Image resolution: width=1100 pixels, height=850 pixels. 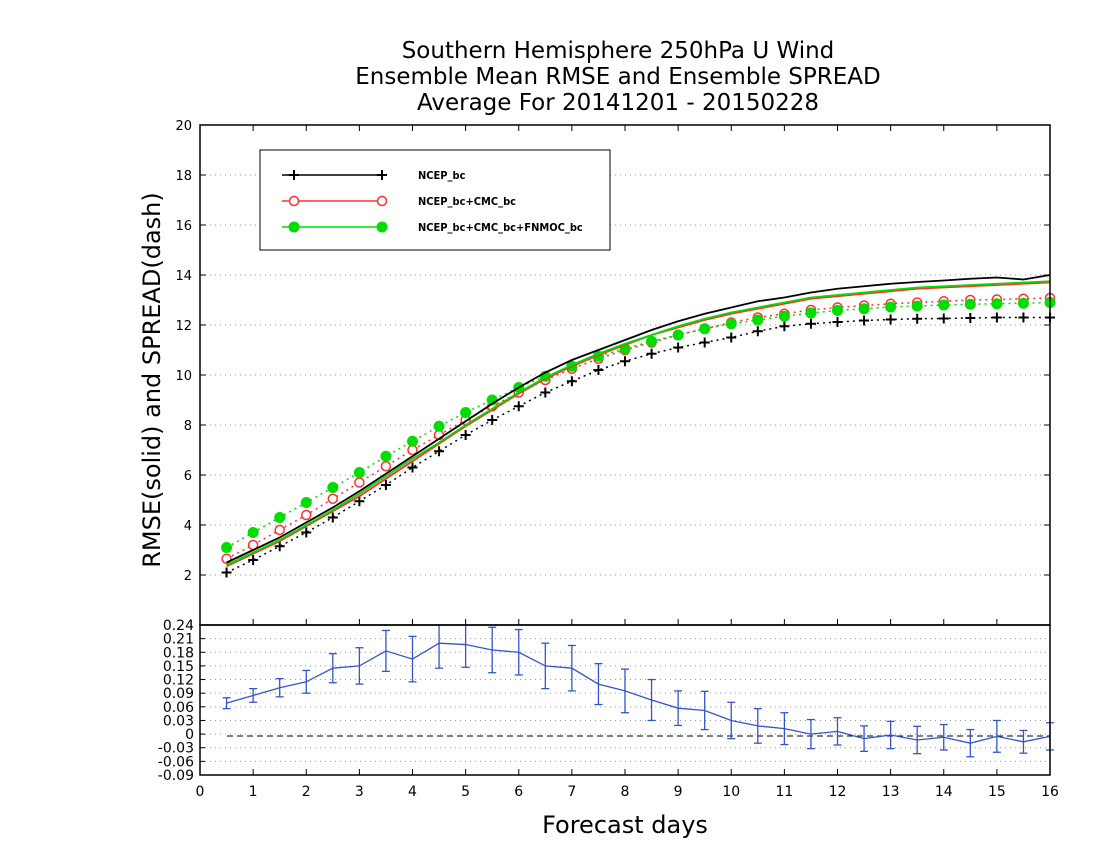 What do you see at coordinates (1050, 792) in the screenshot?
I see `x-tick-label: 16` at bounding box center [1050, 792].